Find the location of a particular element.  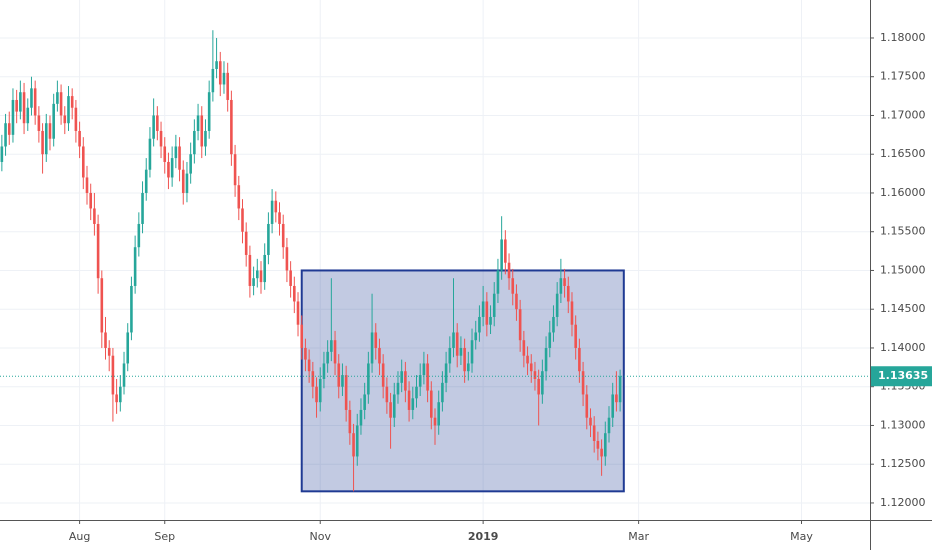

y-tick-label: 1.12500 is located at coordinates (903, 463).